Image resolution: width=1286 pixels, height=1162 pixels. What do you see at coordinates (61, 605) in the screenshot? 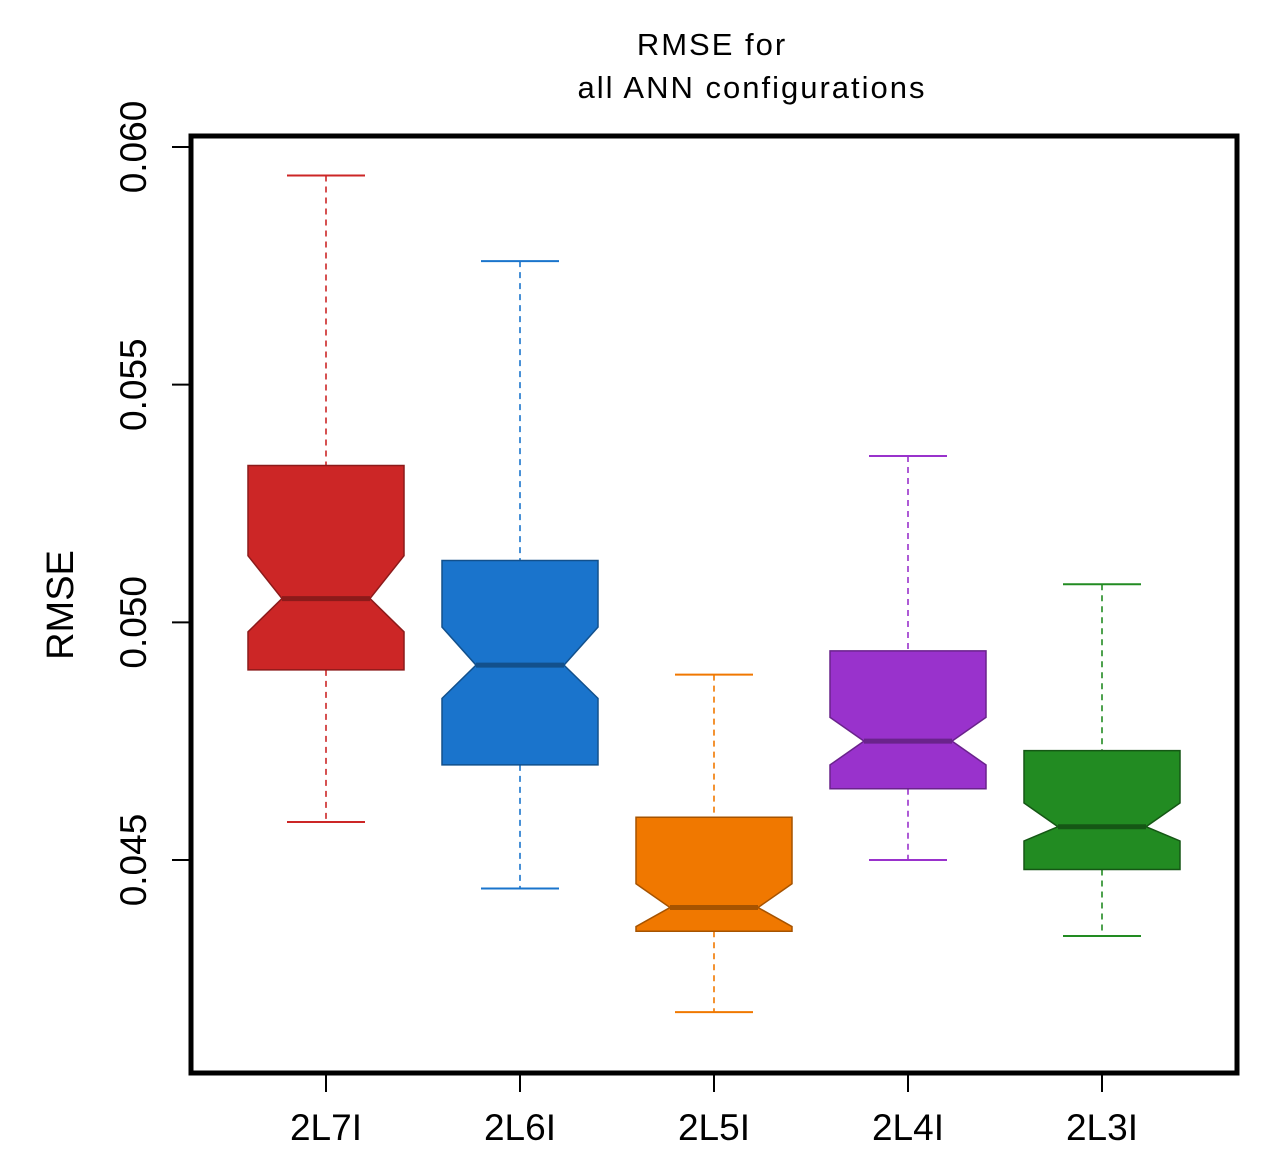
I see `y-axis-label: RMSE` at bounding box center [61, 605].